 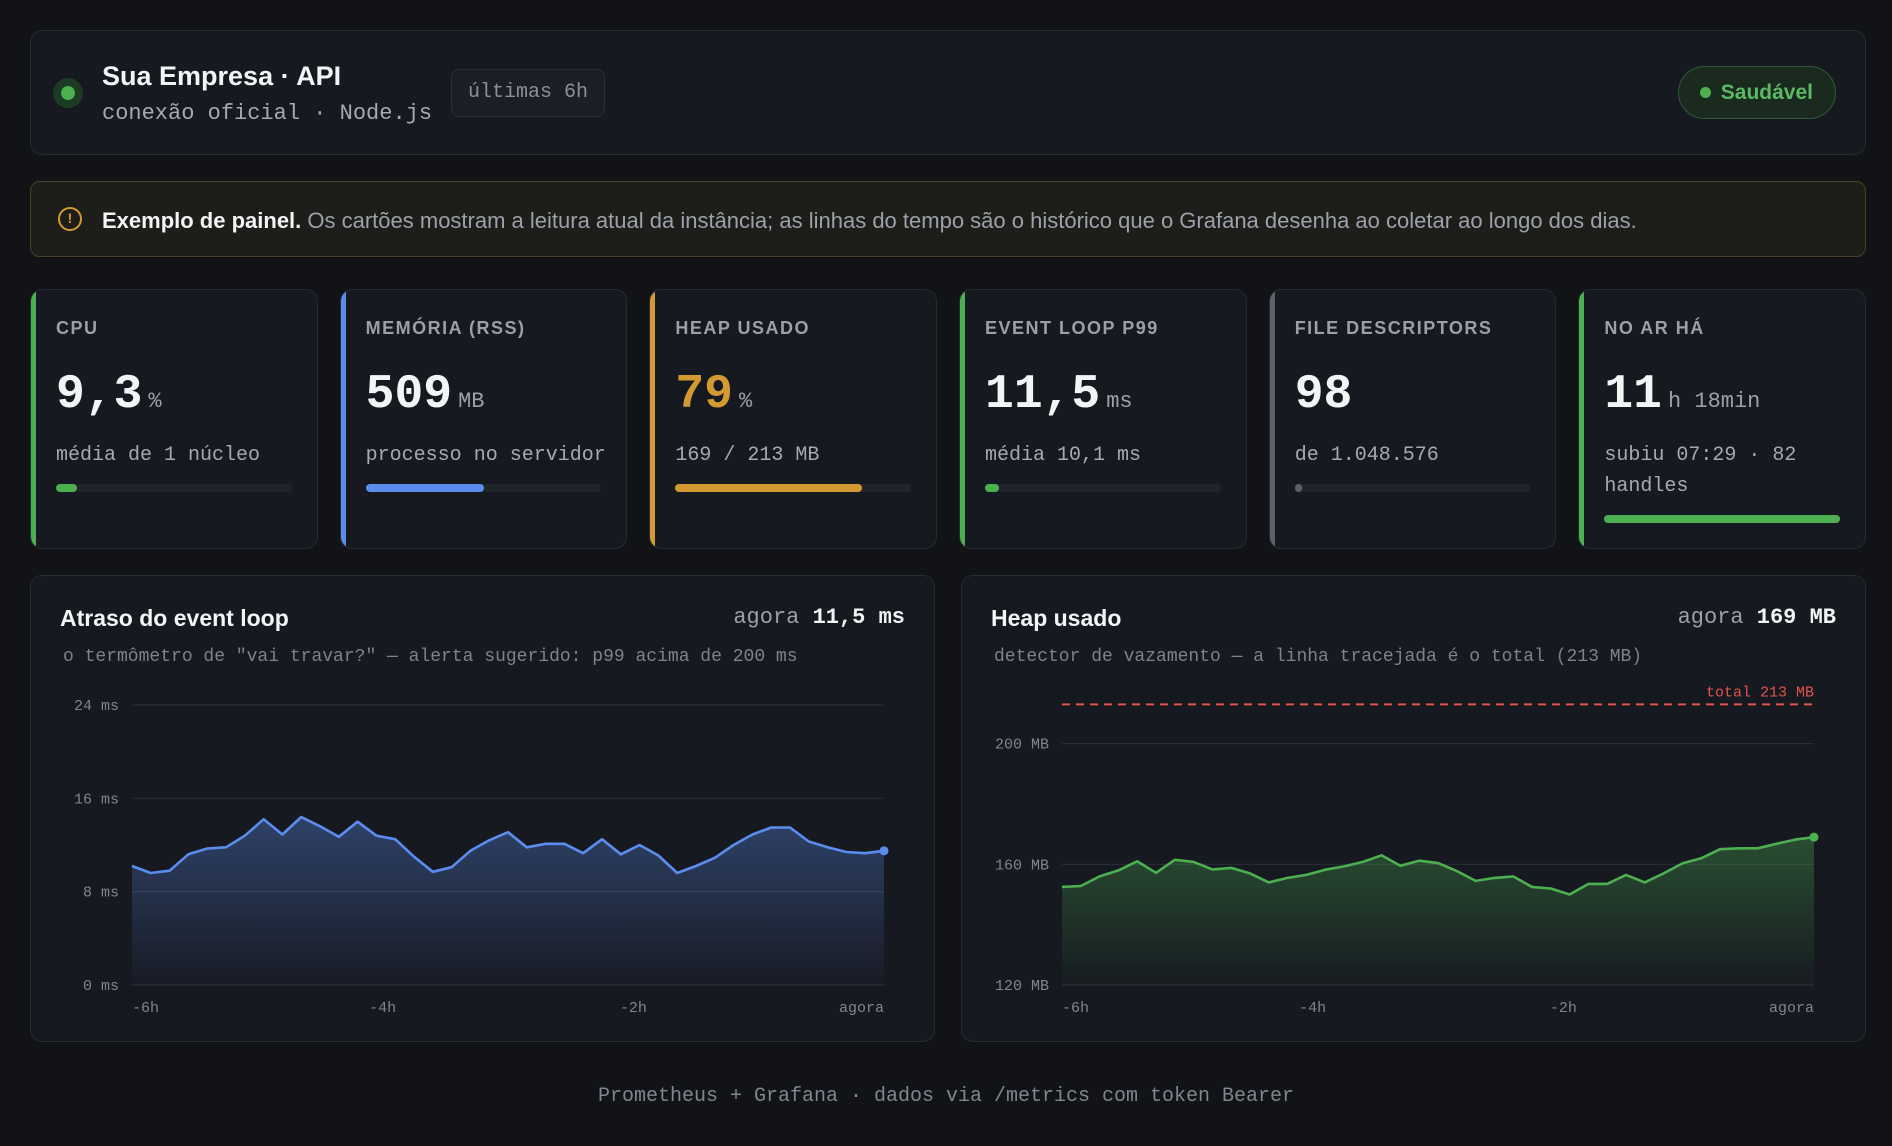 What do you see at coordinates (101, 893) in the screenshot?
I see `y-tick-label: 8 ms` at bounding box center [101, 893].